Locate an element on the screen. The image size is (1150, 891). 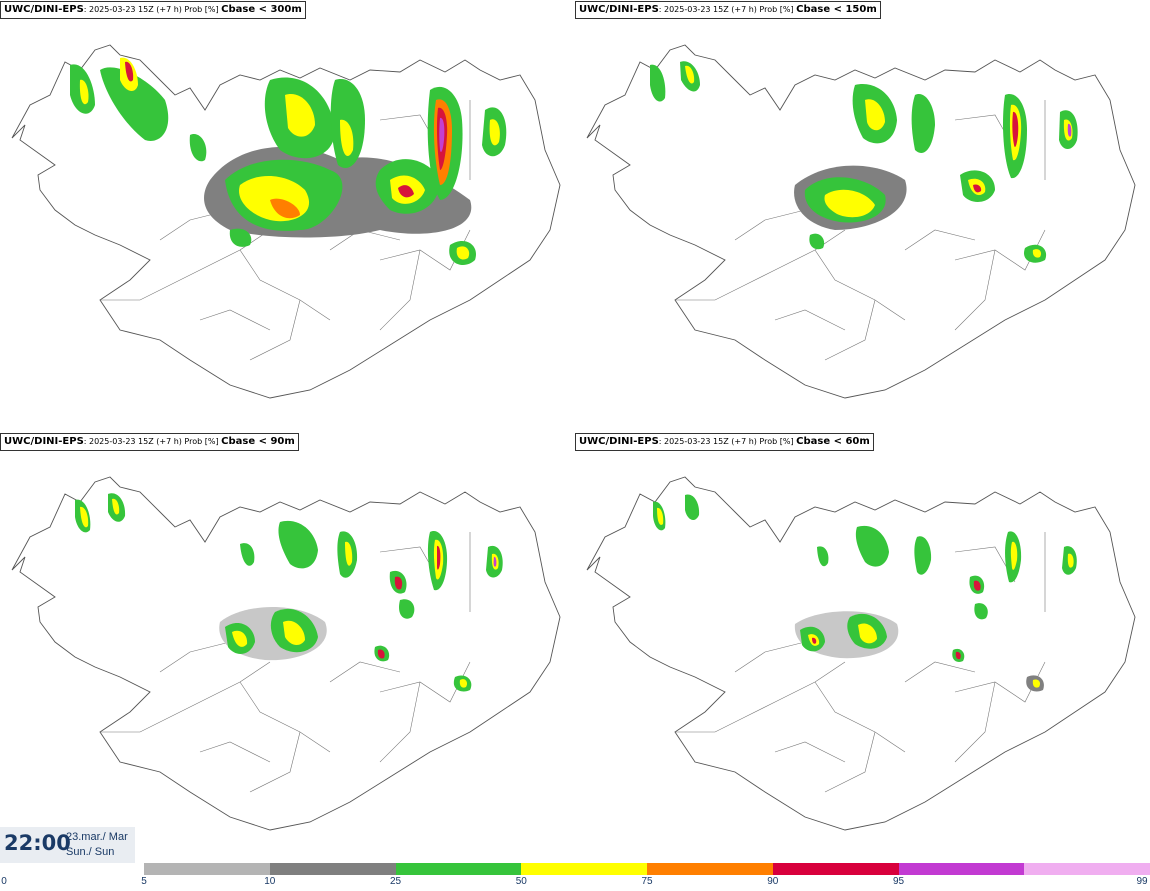
legend-tick-10: 10 is located at coordinates (270, 881).